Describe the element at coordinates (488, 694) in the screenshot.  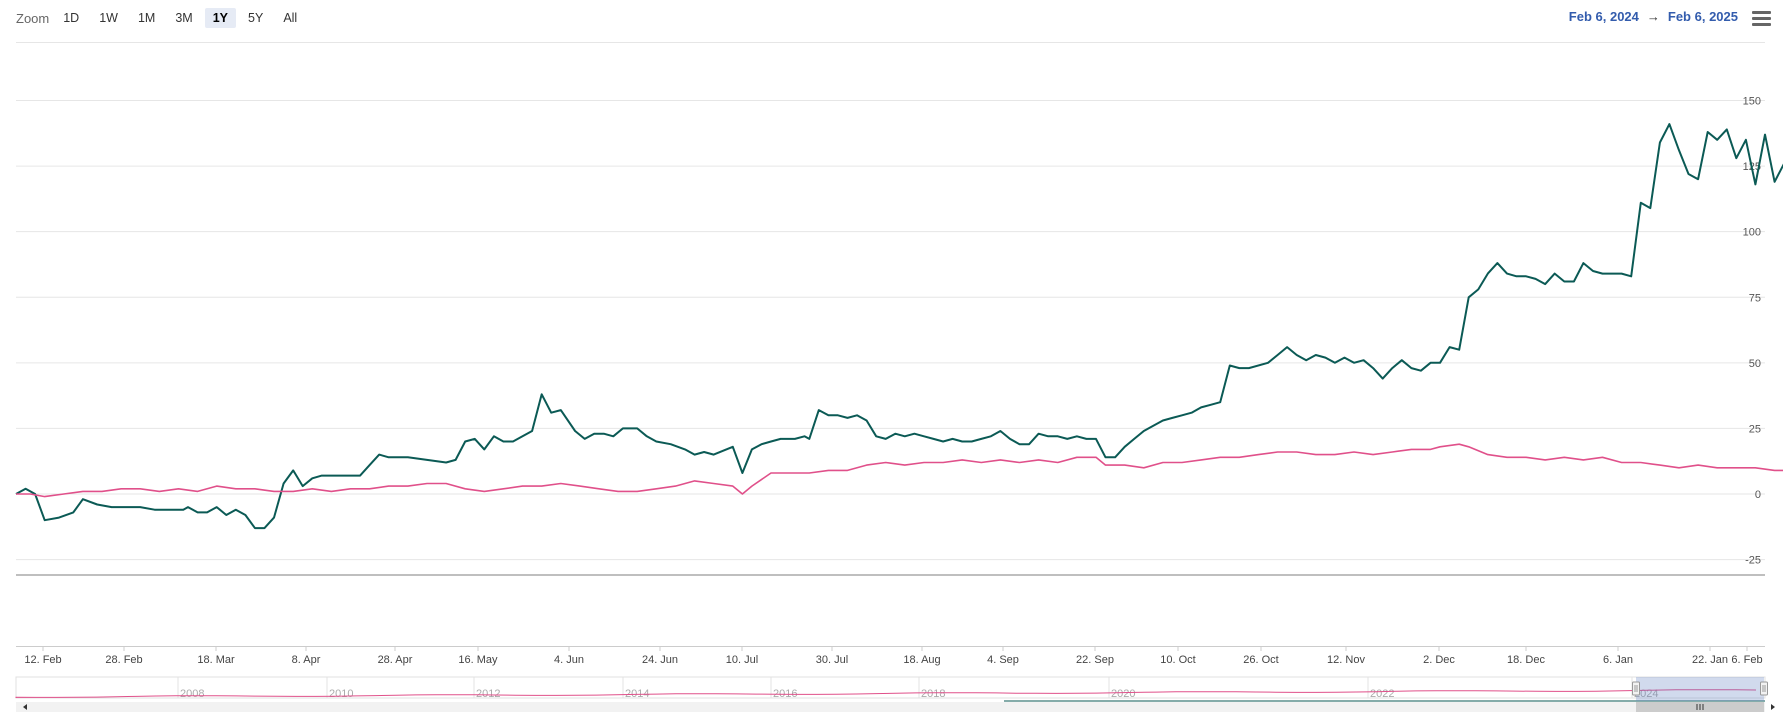
I see `navigator-year-label: 2012` at that location.